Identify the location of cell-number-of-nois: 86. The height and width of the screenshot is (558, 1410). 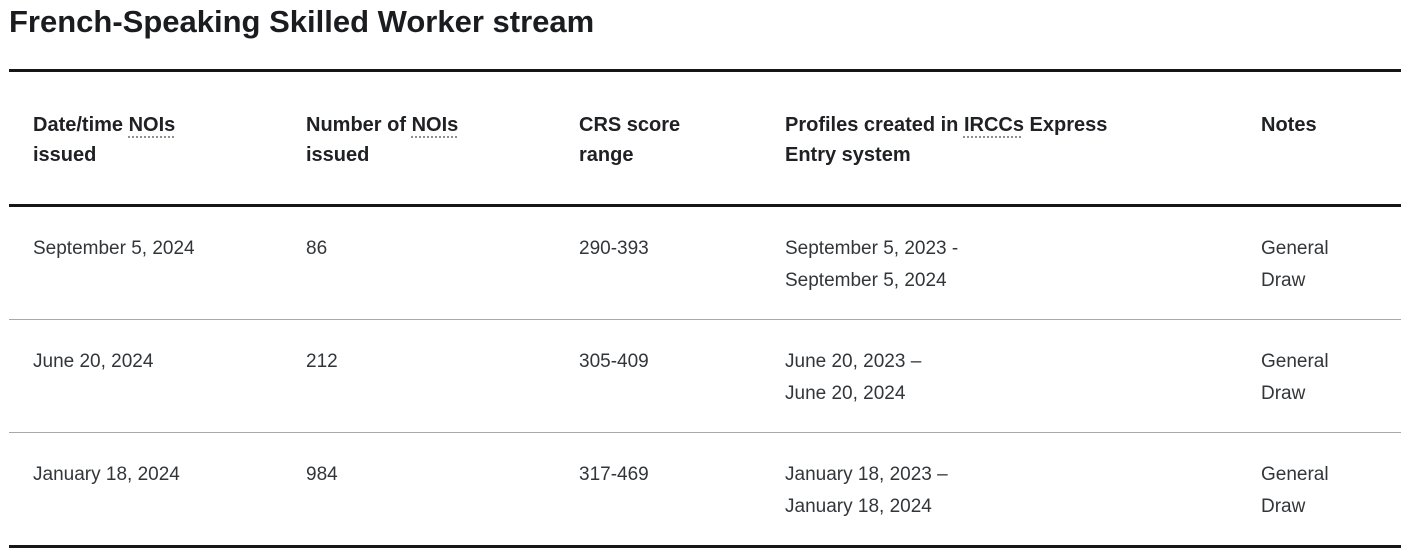
(317, 248).